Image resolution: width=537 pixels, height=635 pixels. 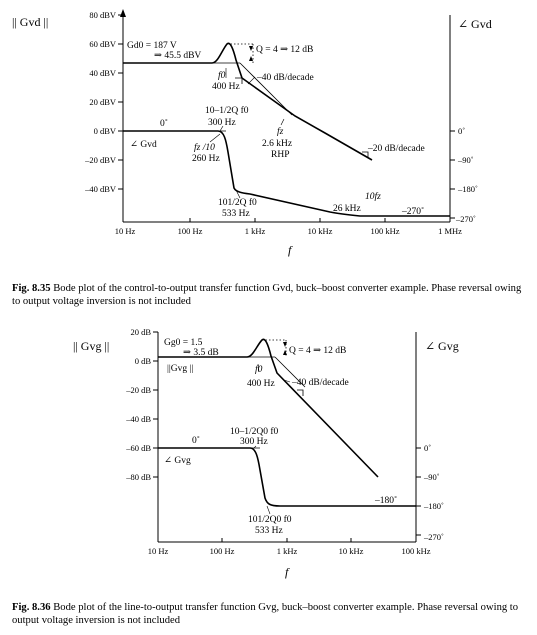 I want to click on right-axis-title: ∠ Gvd, so click(x=475, y=24).